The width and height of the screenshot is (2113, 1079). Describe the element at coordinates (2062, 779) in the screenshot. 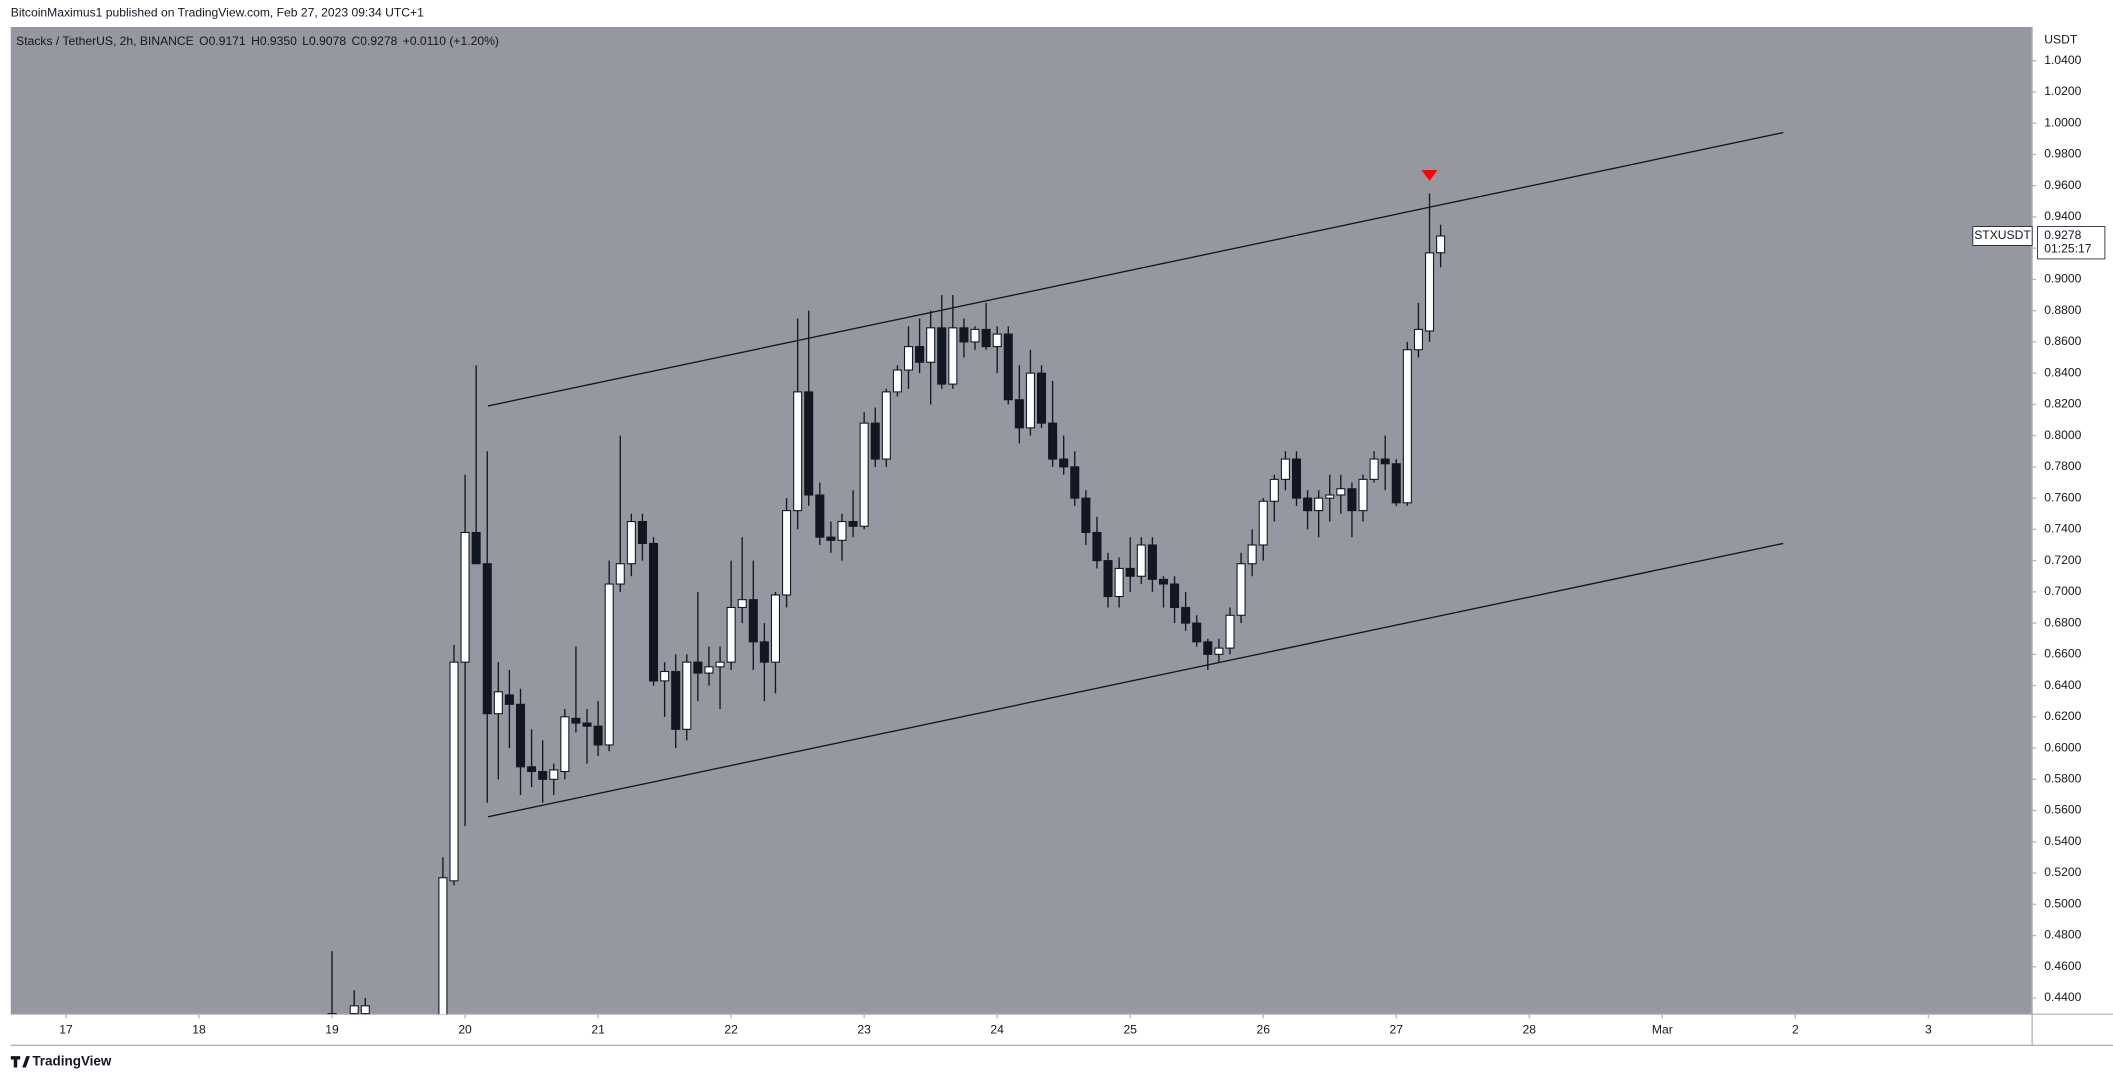

I see `y-tick-label: 0.5800` at that location.